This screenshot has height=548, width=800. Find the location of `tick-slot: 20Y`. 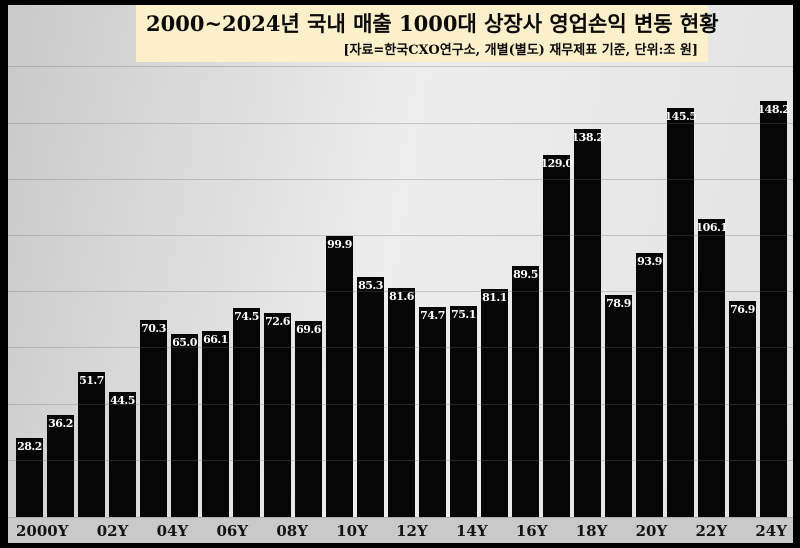

tick-slot: 20Y is located at coordinates (652, 530).